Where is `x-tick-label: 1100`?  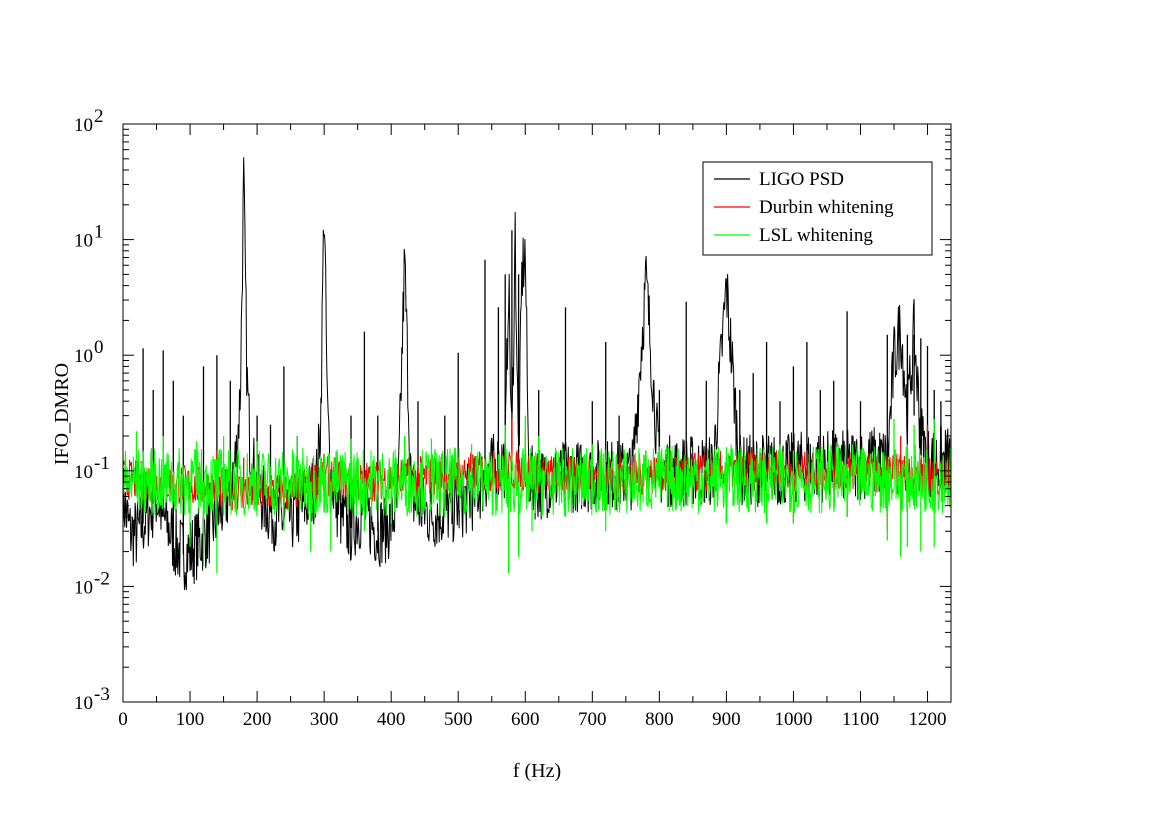 x-tick-label: 1100 is located at coordinates (860, 719).